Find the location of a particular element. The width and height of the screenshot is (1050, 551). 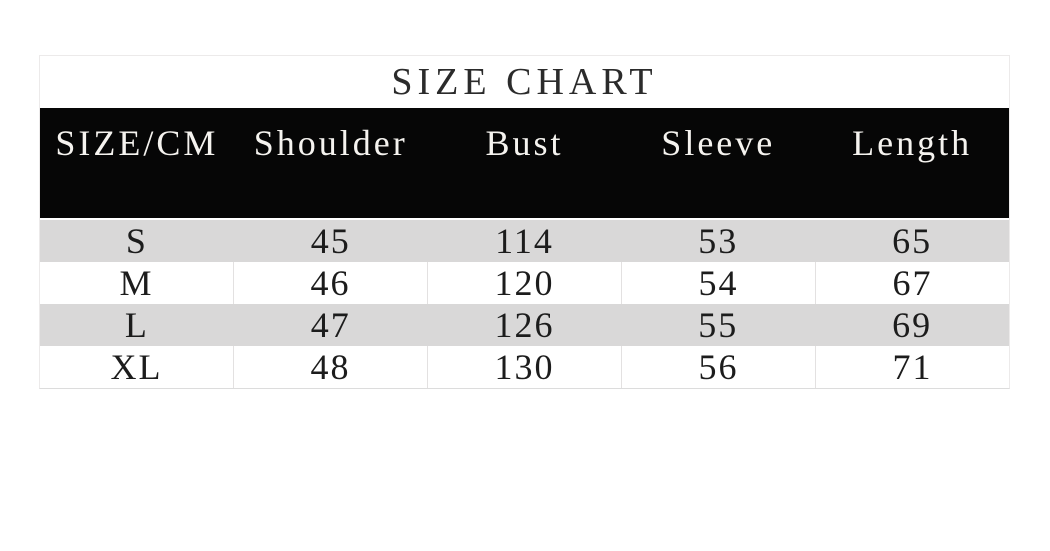

header-cell-length: Length is located at coordinates (912, 143).